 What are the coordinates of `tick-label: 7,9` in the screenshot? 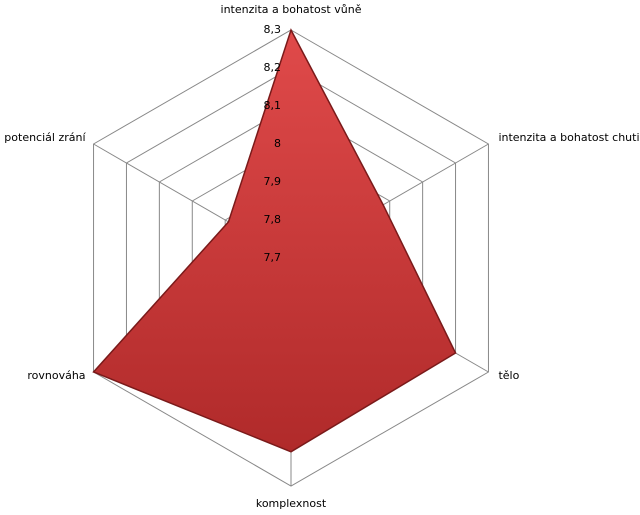 It's located at (273, 181).